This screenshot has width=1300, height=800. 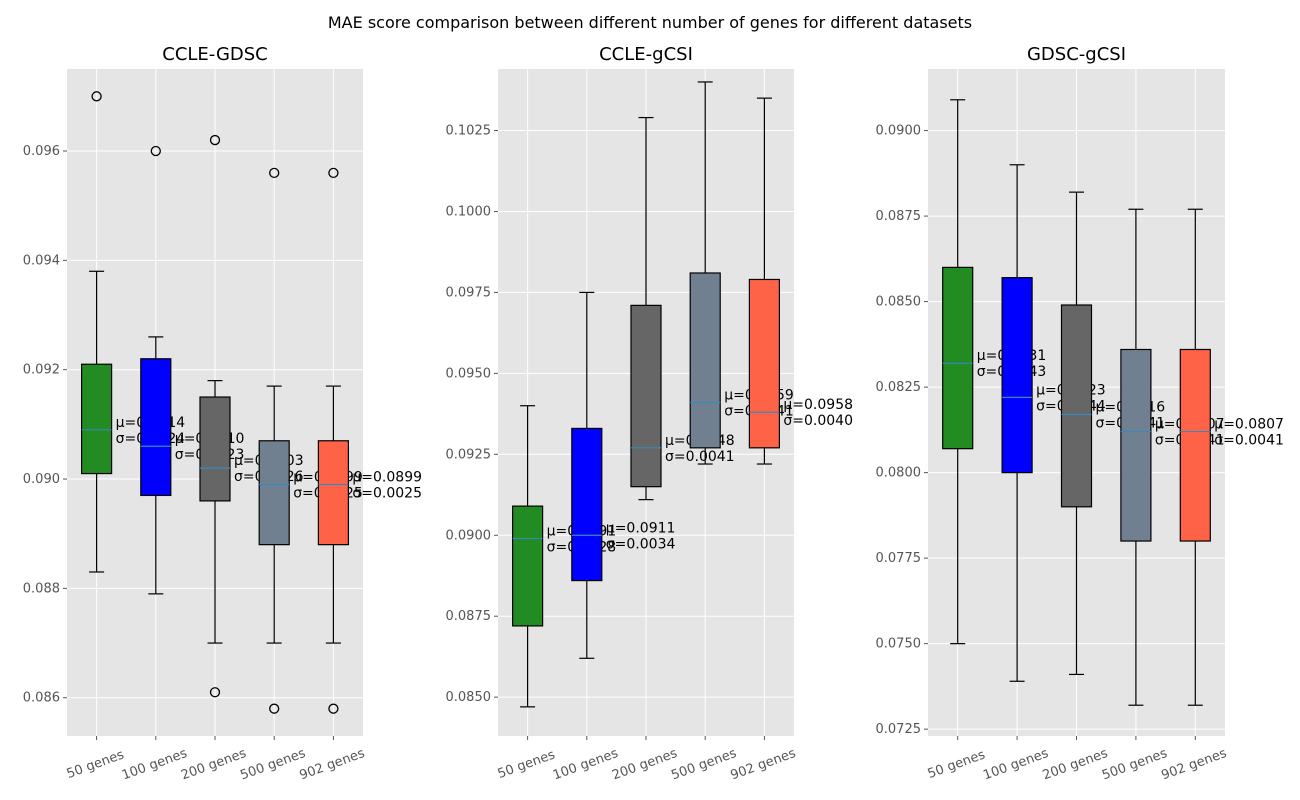 I want to click on y-tick-label: 0.0775, so click(x=899, y=558).